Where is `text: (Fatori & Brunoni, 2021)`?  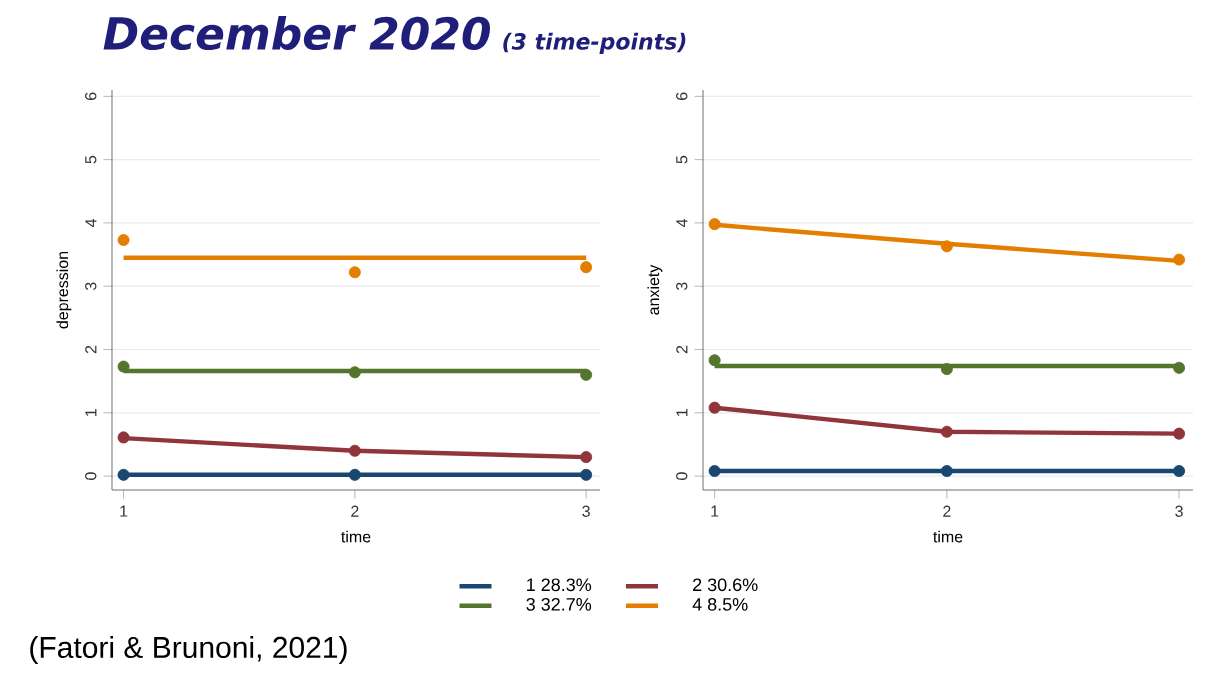
text: (Fatori & Brunoni, 2021) is located at coordinates (188, 650).